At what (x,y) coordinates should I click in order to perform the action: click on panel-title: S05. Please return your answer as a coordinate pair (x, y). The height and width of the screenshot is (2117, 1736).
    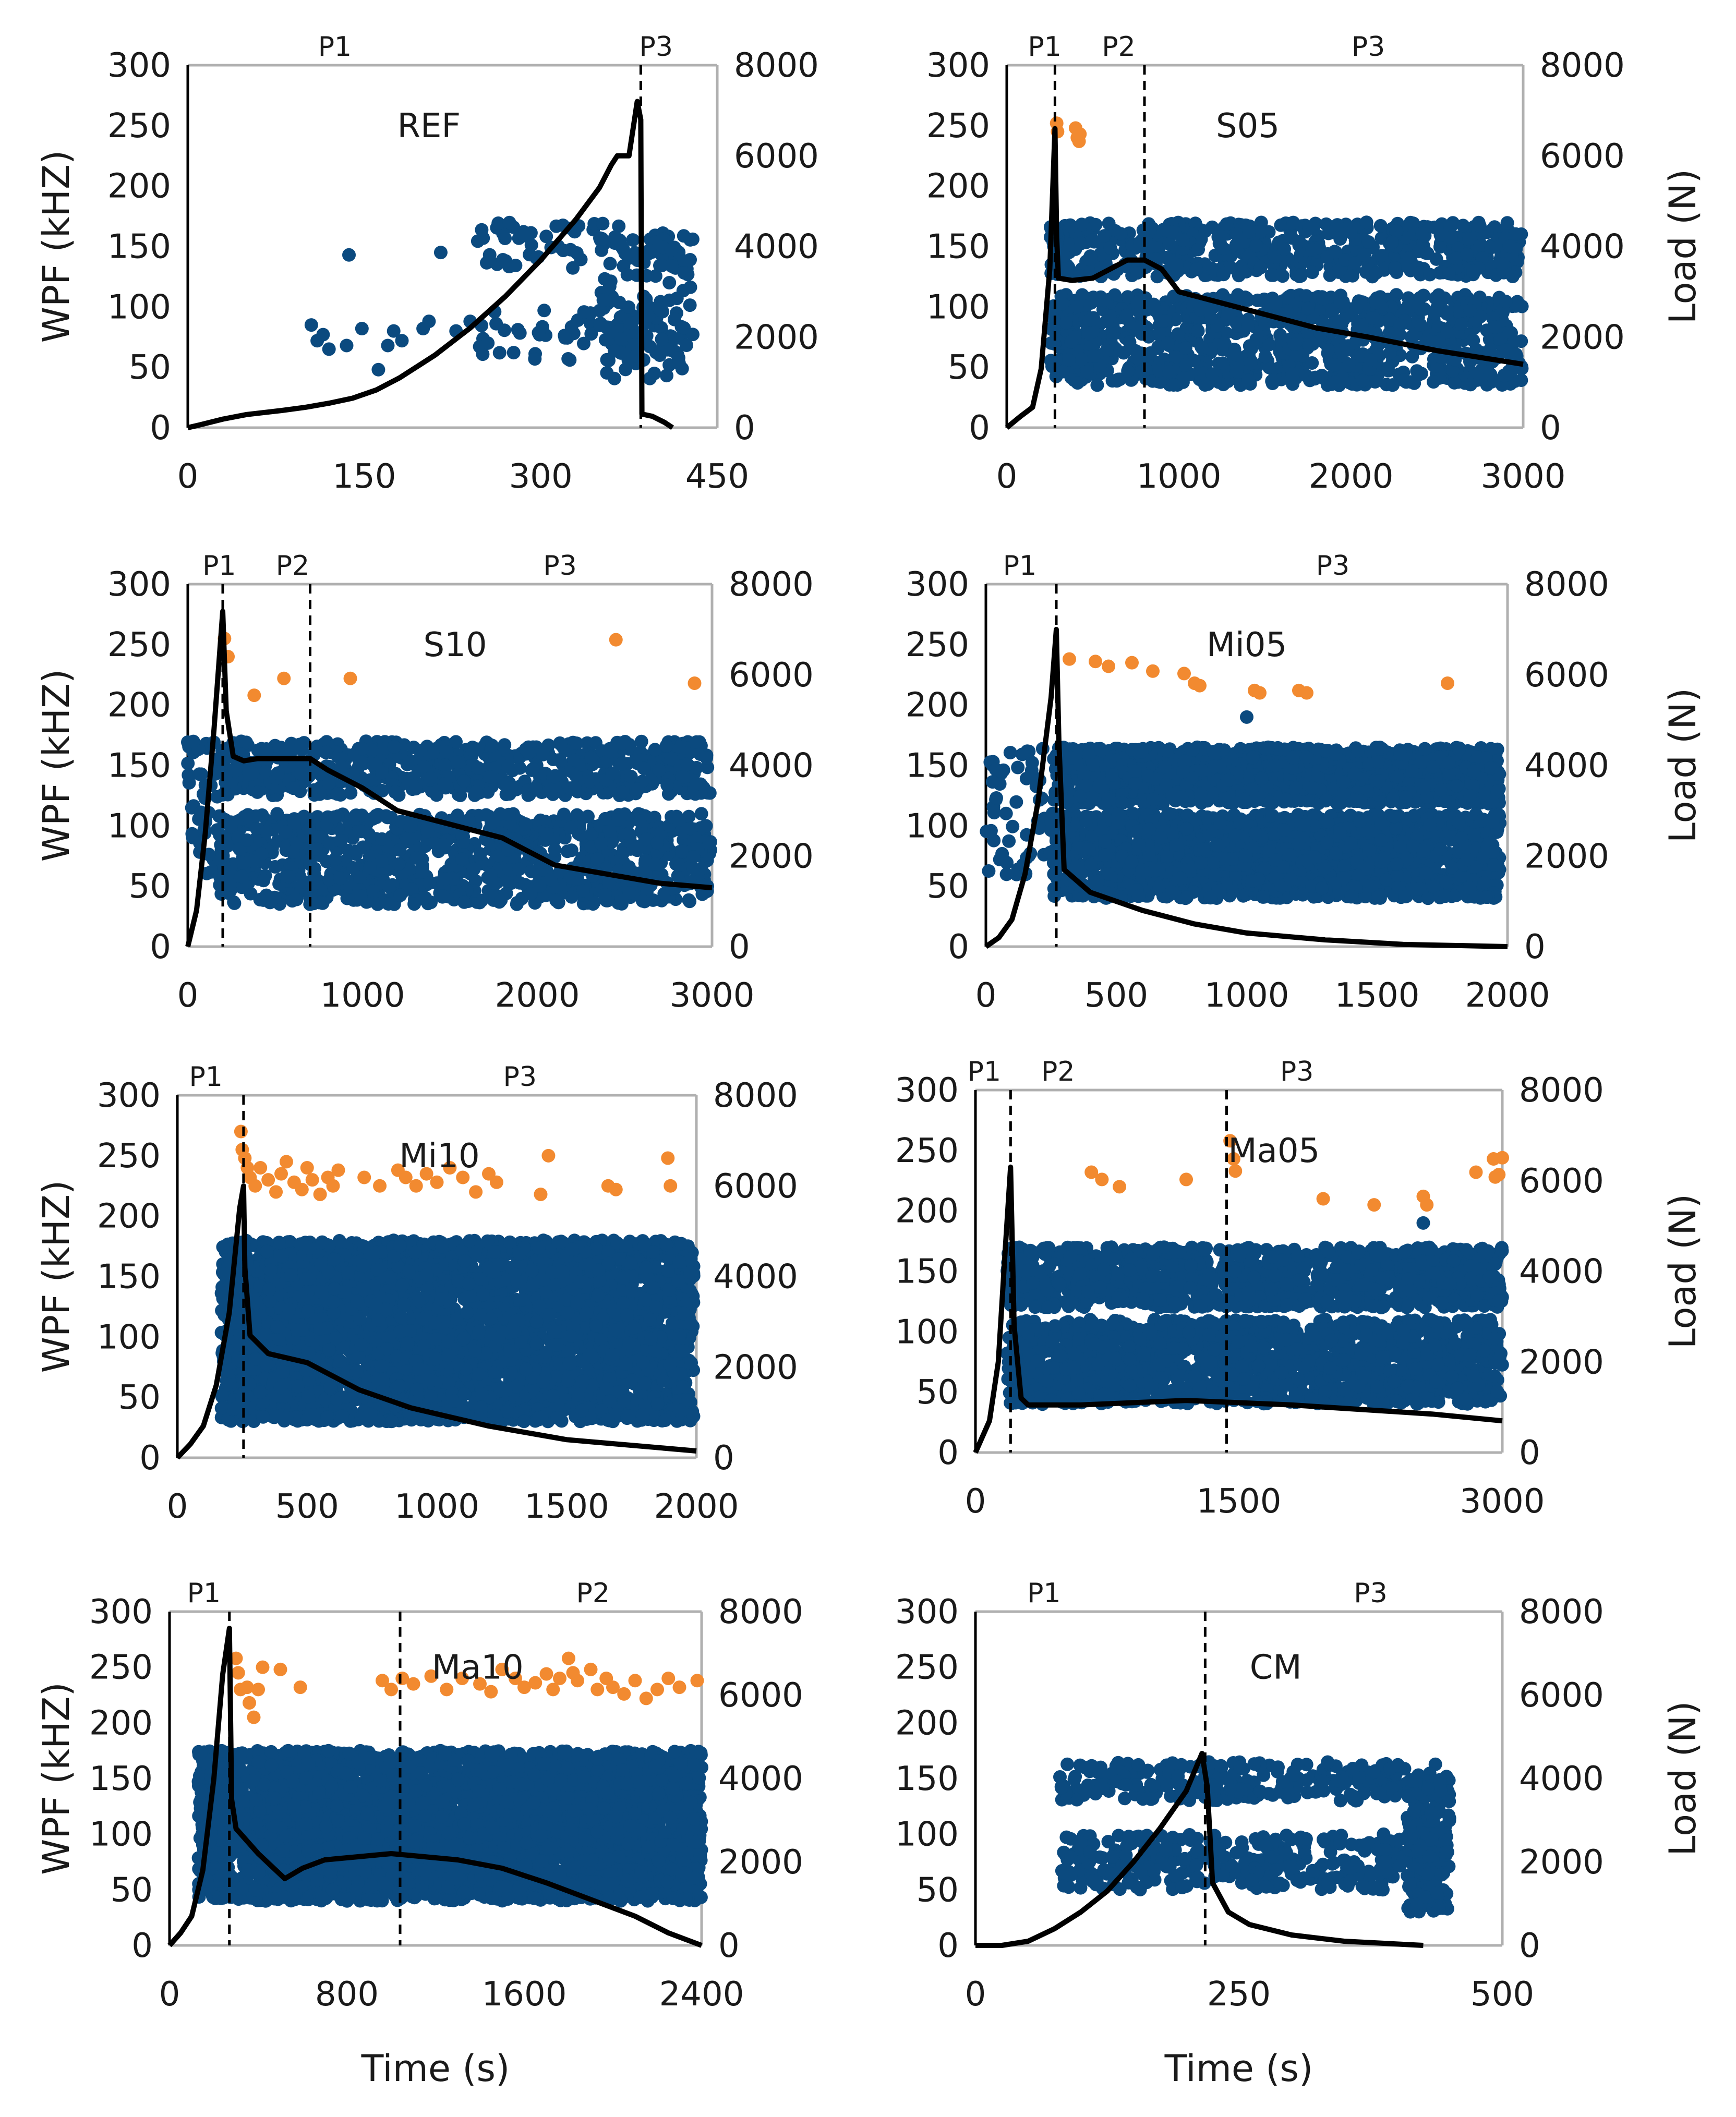
    Looking at the image, I should click on (1248, 126).